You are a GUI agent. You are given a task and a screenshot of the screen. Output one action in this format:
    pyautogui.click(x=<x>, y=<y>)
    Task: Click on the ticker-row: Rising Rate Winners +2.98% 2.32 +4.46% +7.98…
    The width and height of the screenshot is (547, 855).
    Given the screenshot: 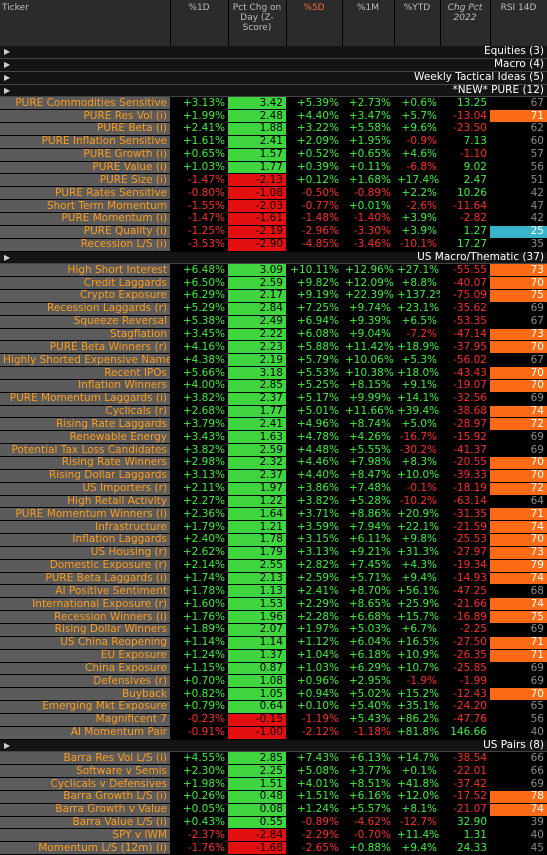 What is the action you would take?
    pyautogui.click(x=273, y=463)
    